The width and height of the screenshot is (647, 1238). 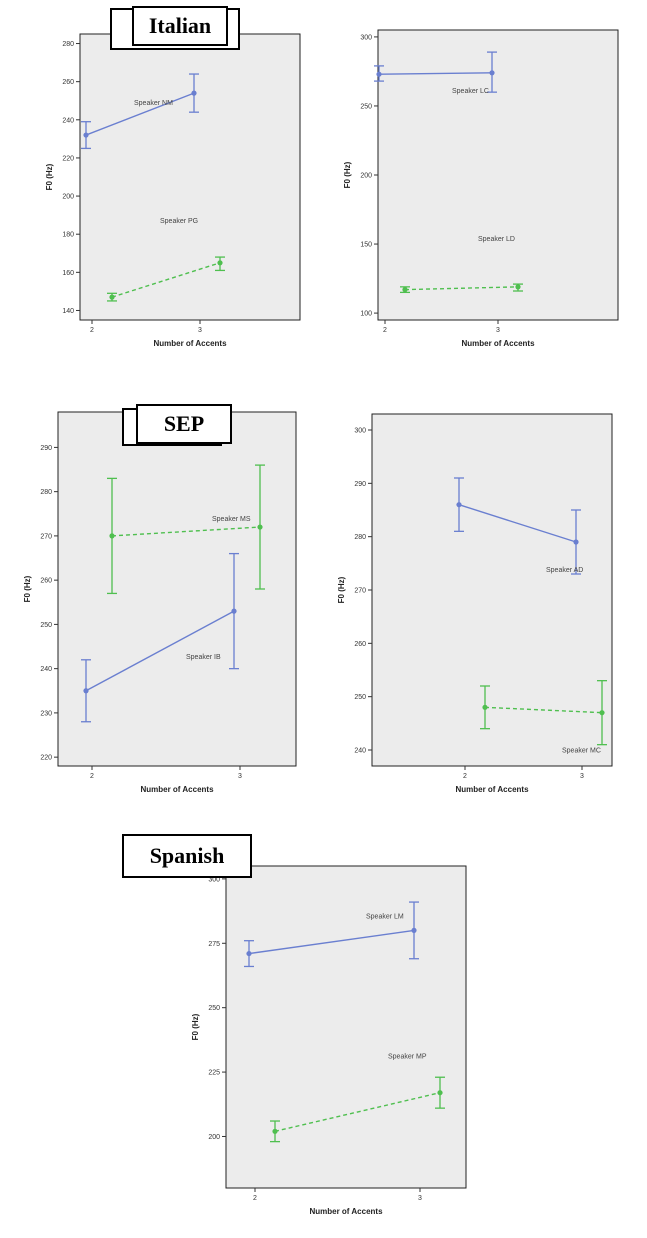 I want to click on y-tick-label: 160, so click(x=68, y=273).